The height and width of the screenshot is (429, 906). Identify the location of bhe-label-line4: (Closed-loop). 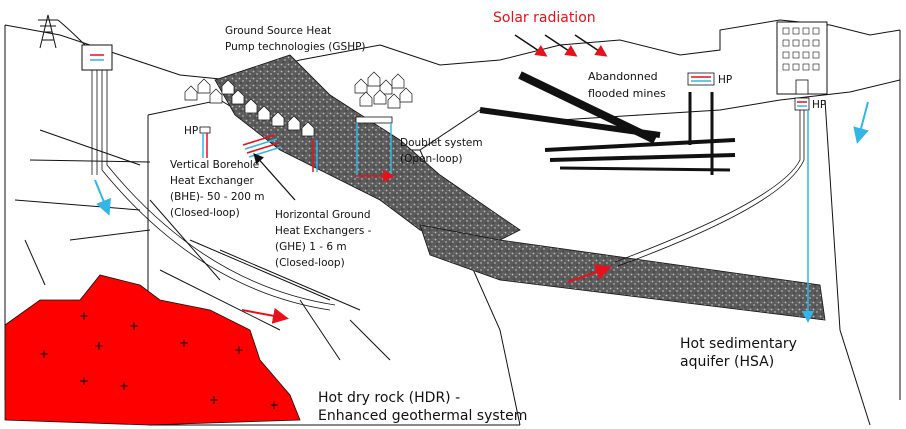
(205, 213).